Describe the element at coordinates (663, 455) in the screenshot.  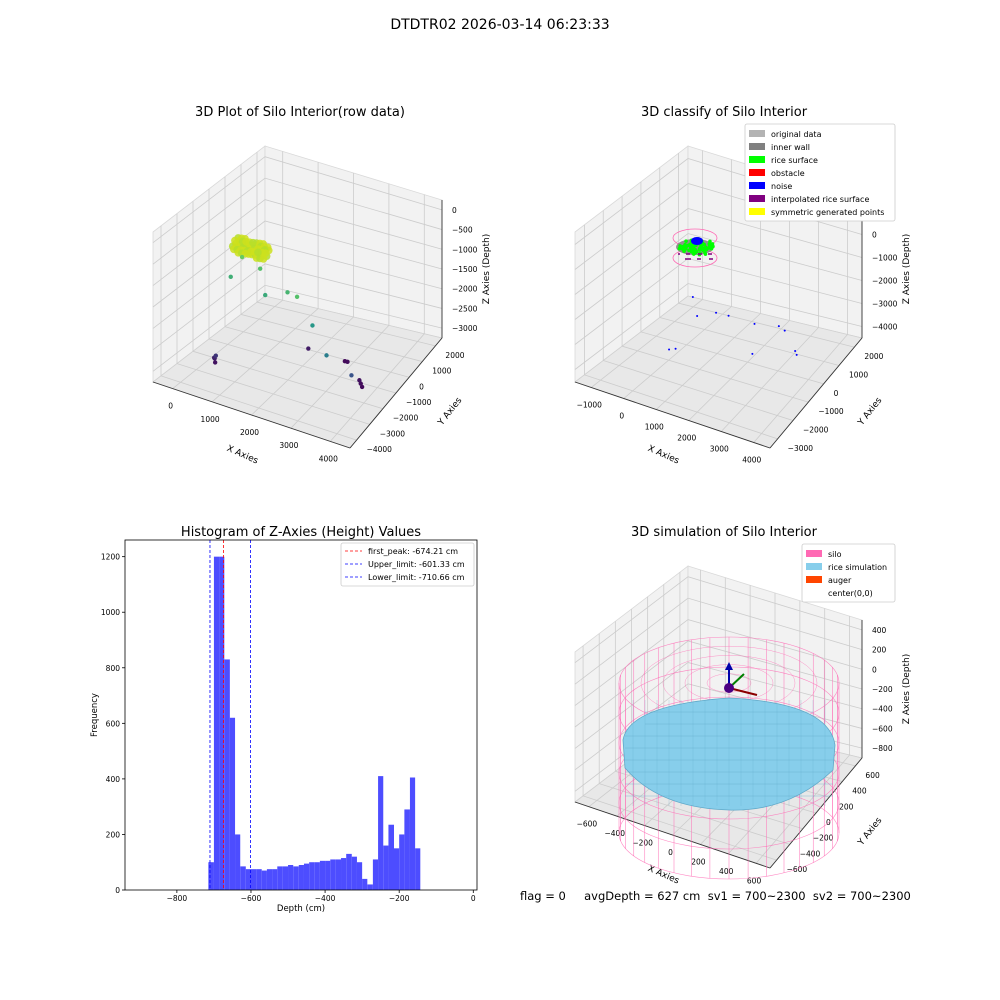
I see `cls-x-axis-label: X Axies` at that location.